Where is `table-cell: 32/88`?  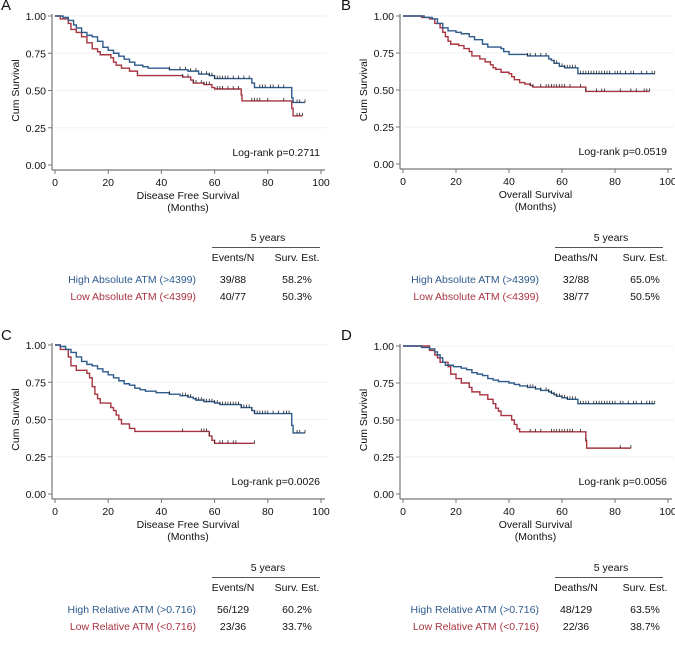
table-cell: 32/88 is located at coordinates (576, 280).